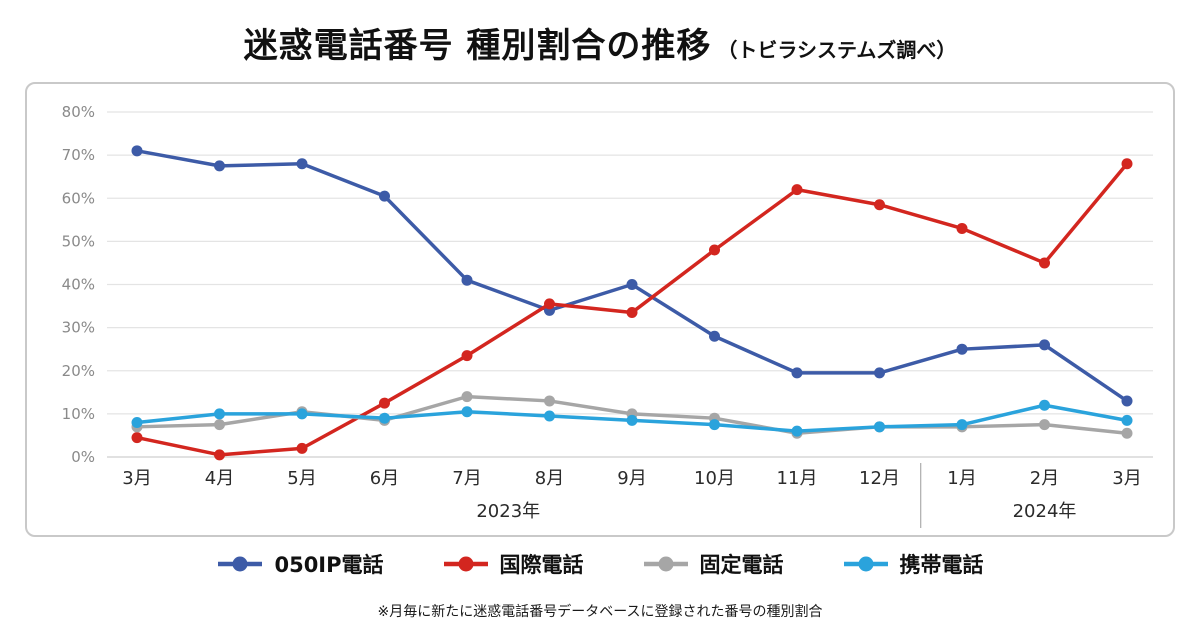 The image size is (1200, 630). What do you see at coordinates (600, 612) in the screenshot?
I see `footnote: ※月毎に新たに迷惑電話番号データベースに登録された番号の種別割合` at bounding box center [600, 612].